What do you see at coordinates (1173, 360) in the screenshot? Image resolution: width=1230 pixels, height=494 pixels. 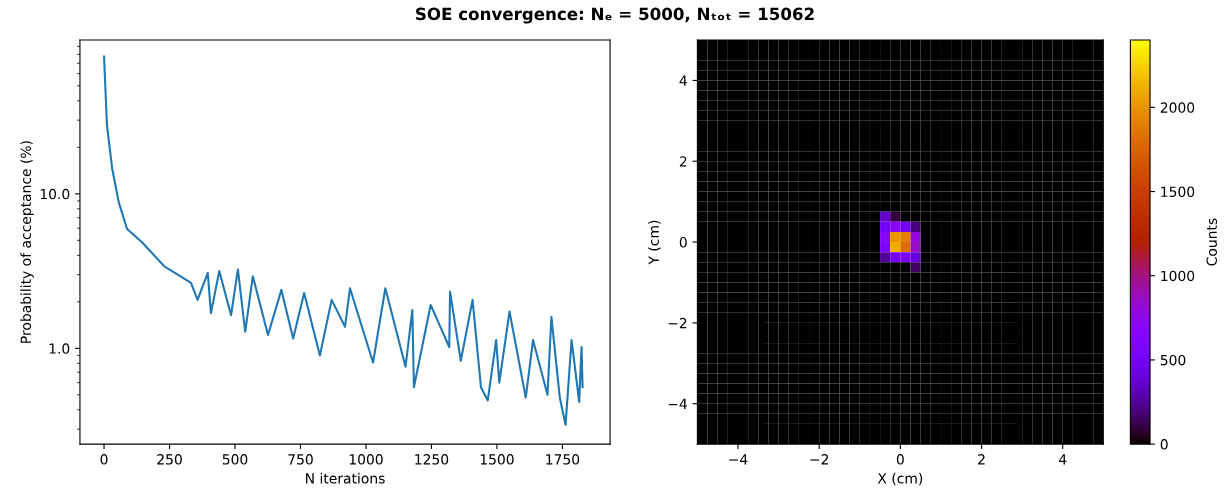 I see `color-bar-label: 500` at bounding box center [1173, 360].